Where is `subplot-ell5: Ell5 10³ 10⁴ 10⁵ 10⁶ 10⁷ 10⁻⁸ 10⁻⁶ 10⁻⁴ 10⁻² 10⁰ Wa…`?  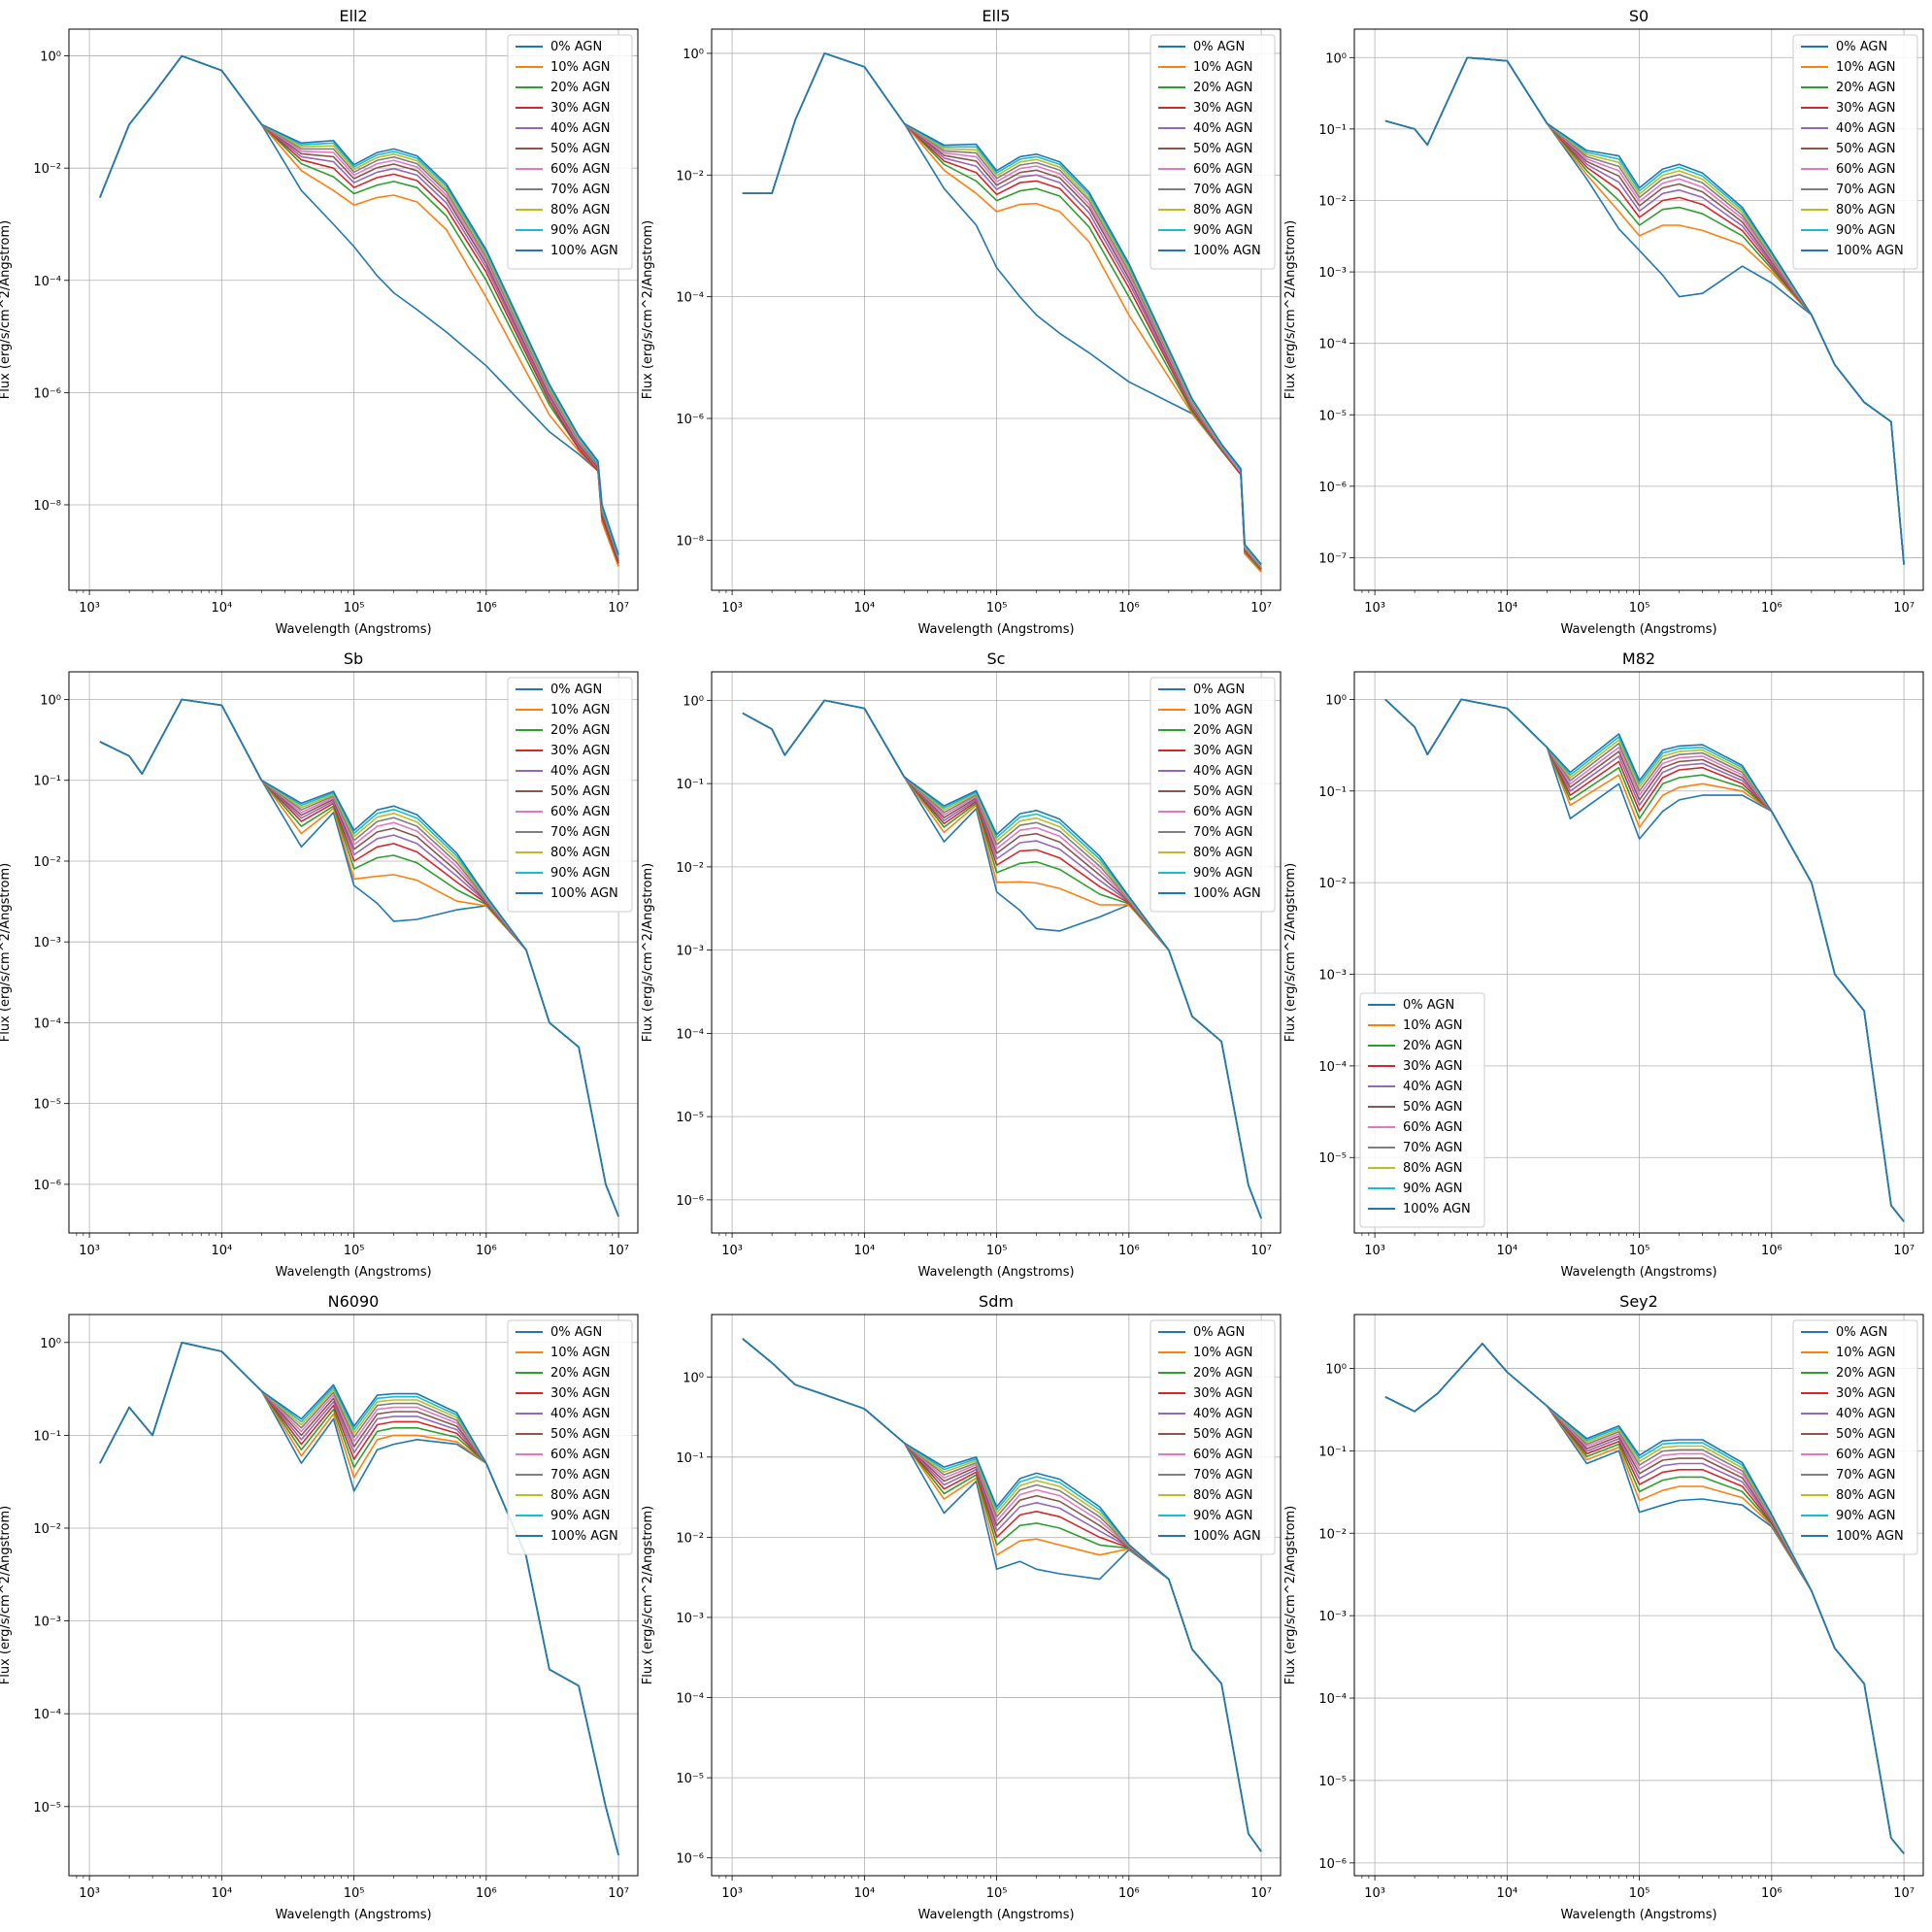
subplot-ell5: Ell5 10³ 10⁴ 10⁵ 10⁶ 10⁷ 10⁻⁸ 10⁻⁶ 10⁻⁴ 10⁻² 10⁰ Wa… is located at coordinates (961, 322).